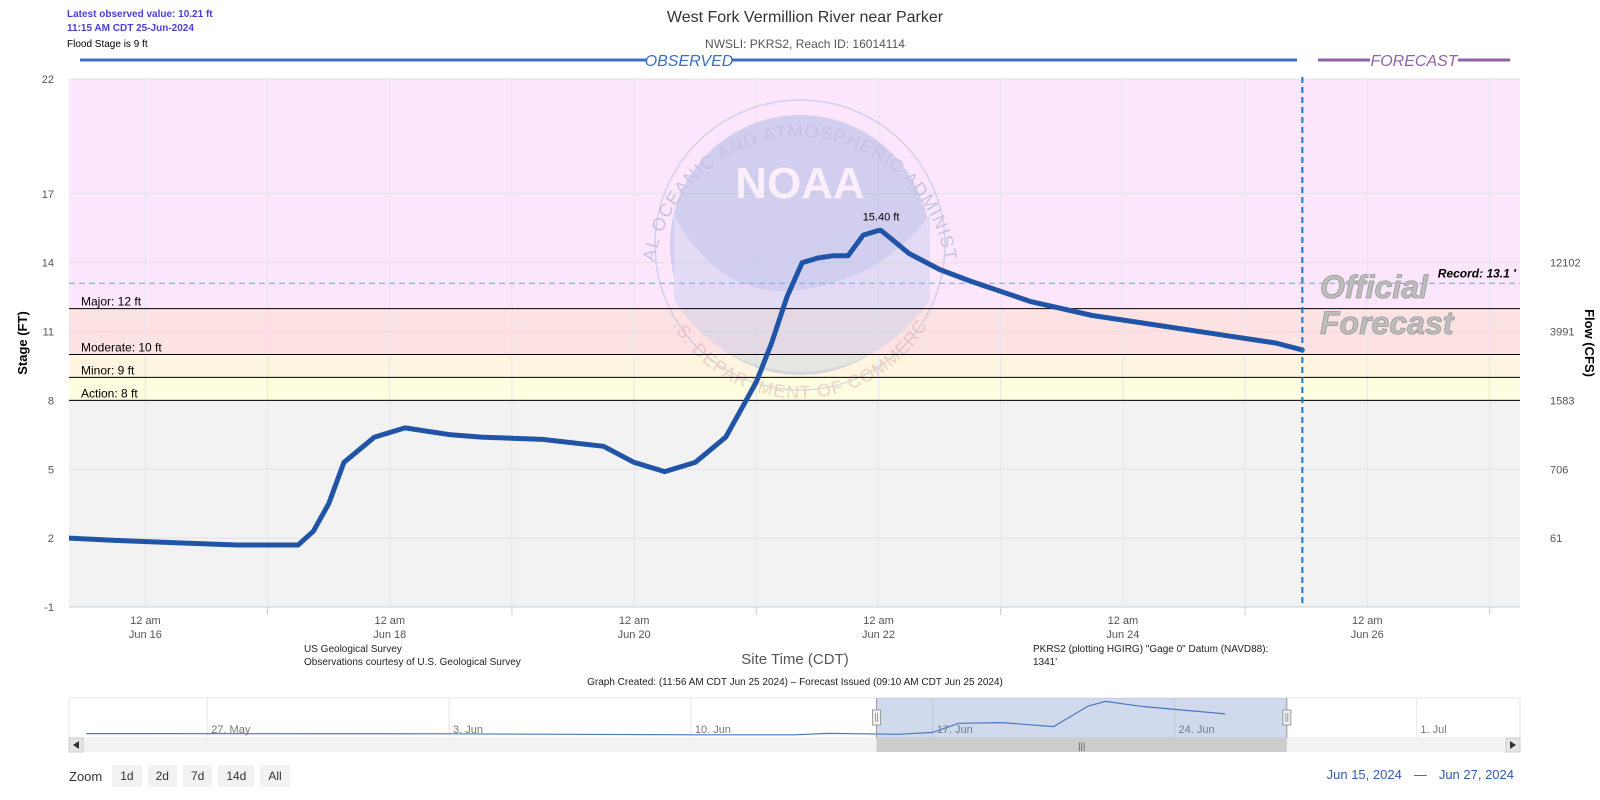 The height and width of the screenshot is (800, 1600). I want to click on peak-label: 15.40 ft, so click(881, 218).